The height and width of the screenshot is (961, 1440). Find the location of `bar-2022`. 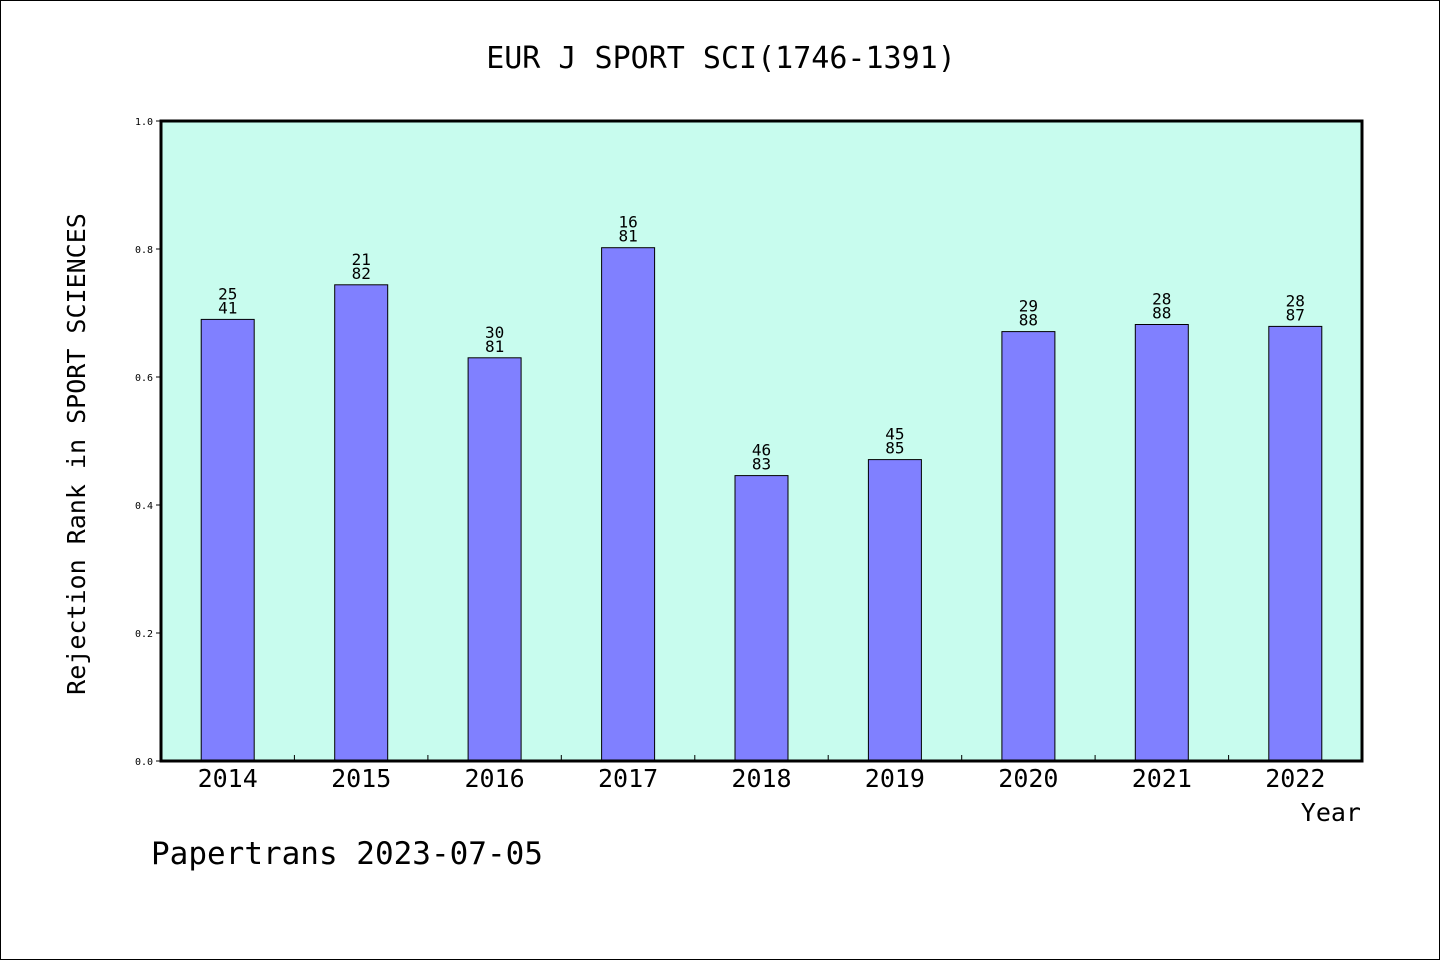

bar-2022 is located at coordinates (1295, 543).